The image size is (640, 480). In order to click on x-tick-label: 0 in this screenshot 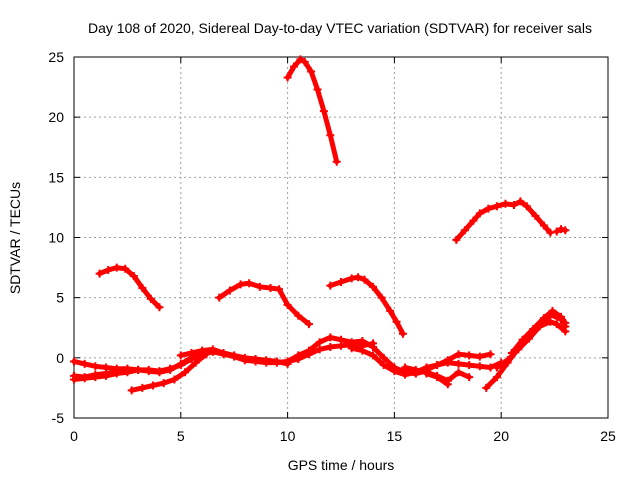, I will do `click(74, 436)`.